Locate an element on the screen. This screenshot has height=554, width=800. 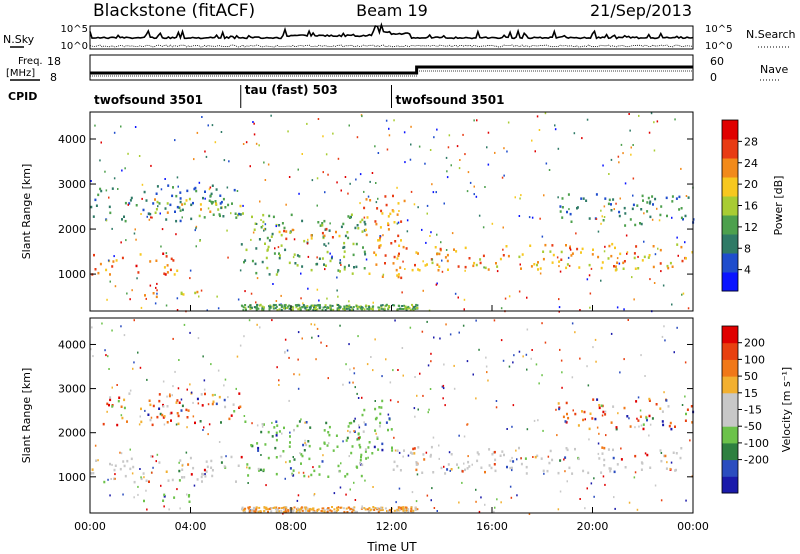
cpid-segment-label: twofsound 3501 is located at coordinates (148, 100).